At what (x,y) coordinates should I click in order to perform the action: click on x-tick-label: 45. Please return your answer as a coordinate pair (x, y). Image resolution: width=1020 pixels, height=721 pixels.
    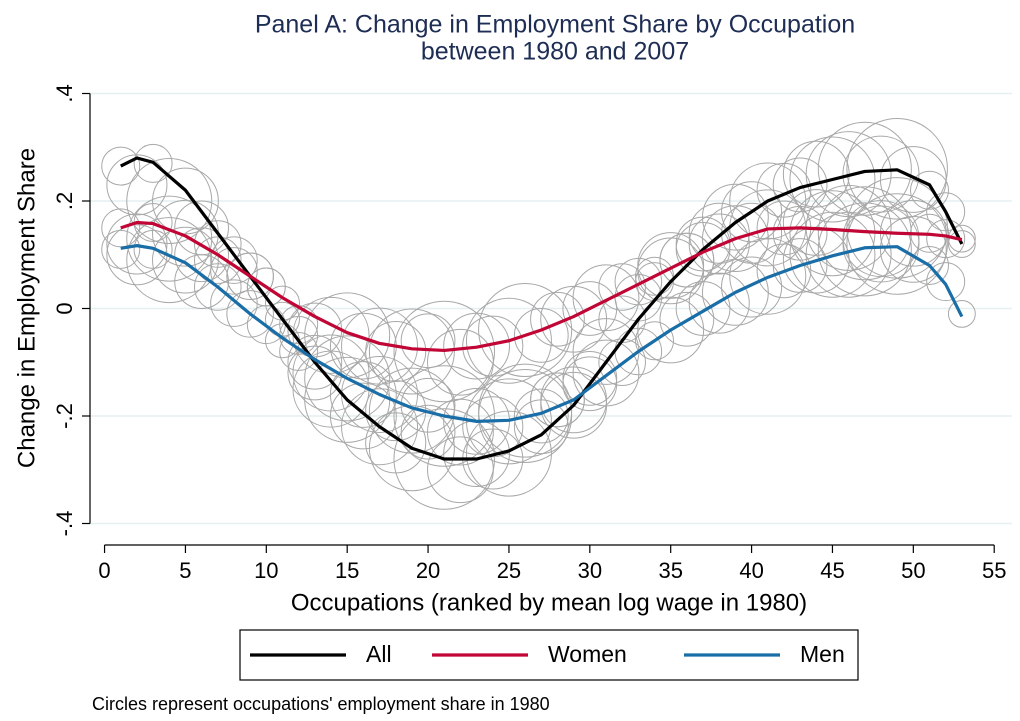
    Looking at the image, I should click on (832, 570).